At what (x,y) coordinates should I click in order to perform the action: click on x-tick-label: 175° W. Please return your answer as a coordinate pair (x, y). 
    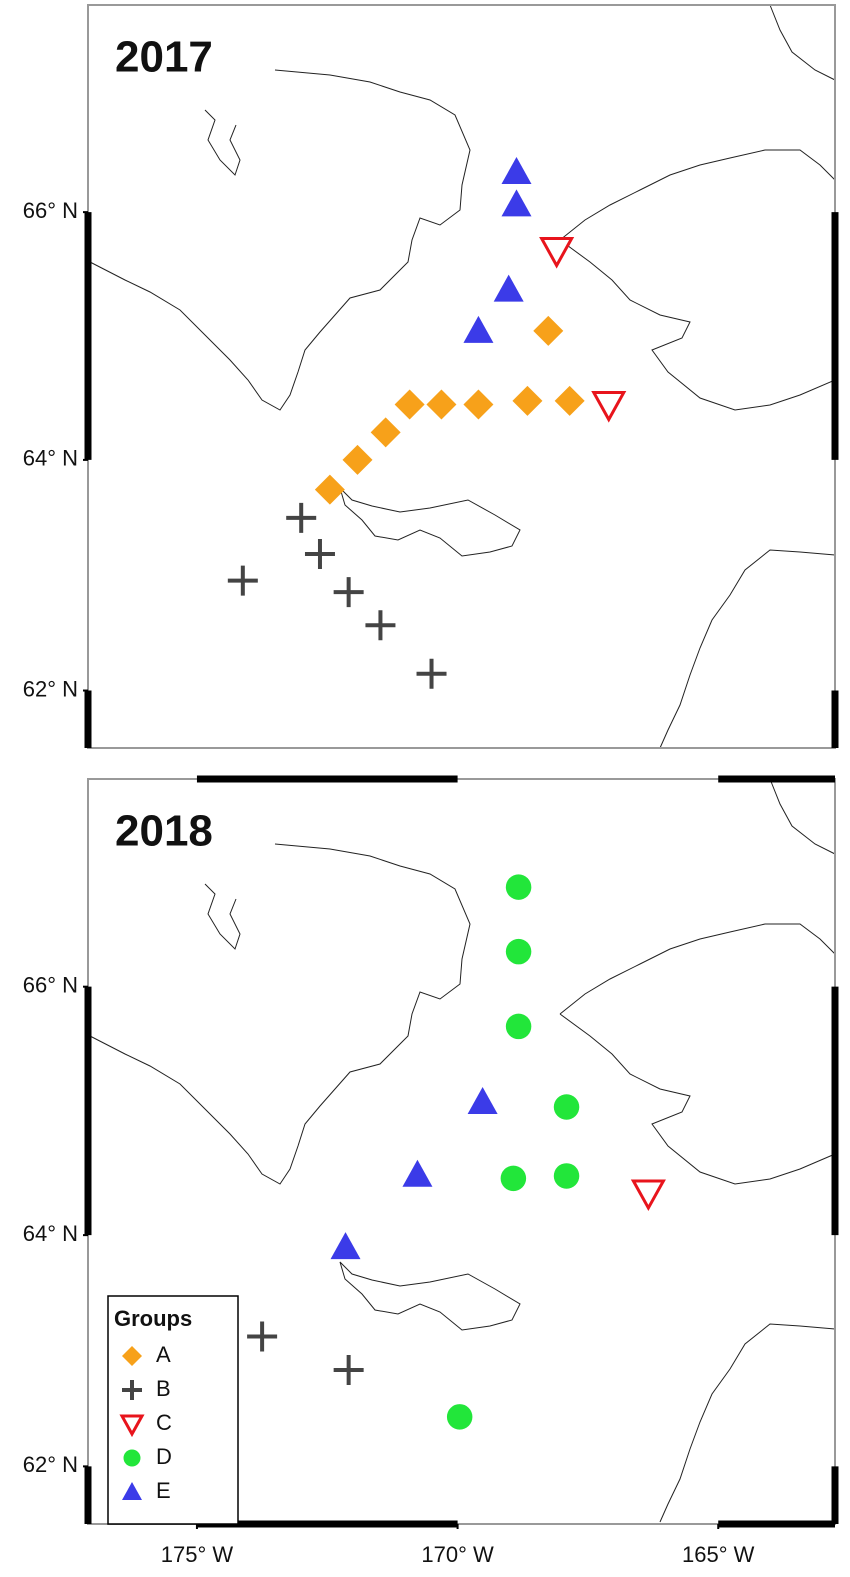
    Looking at the image, I should click on (197, 1554).